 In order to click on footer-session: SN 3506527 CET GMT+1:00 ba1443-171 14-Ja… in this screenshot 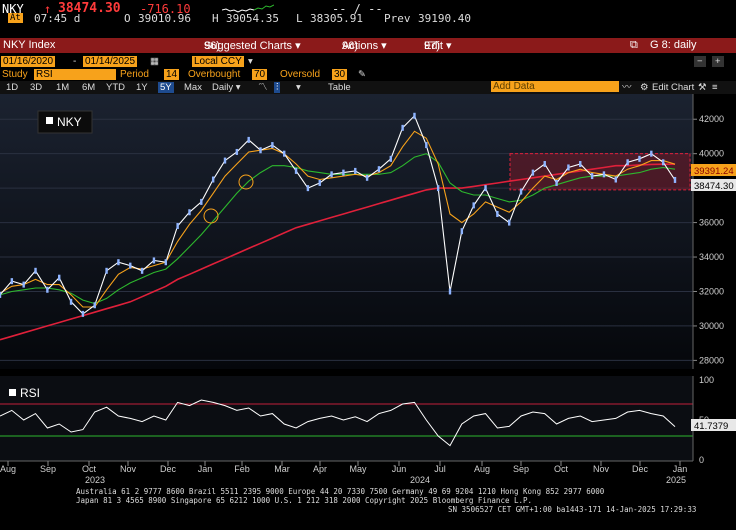, I will do `click(572, 509)`.